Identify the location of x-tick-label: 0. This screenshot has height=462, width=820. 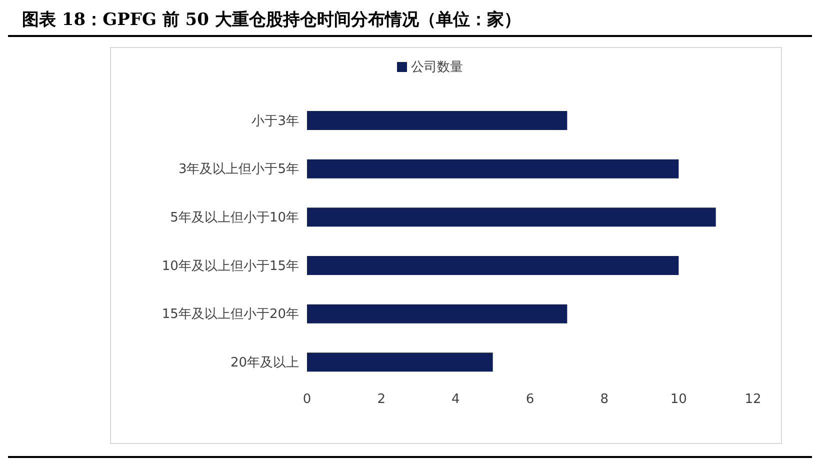
(307, 400).